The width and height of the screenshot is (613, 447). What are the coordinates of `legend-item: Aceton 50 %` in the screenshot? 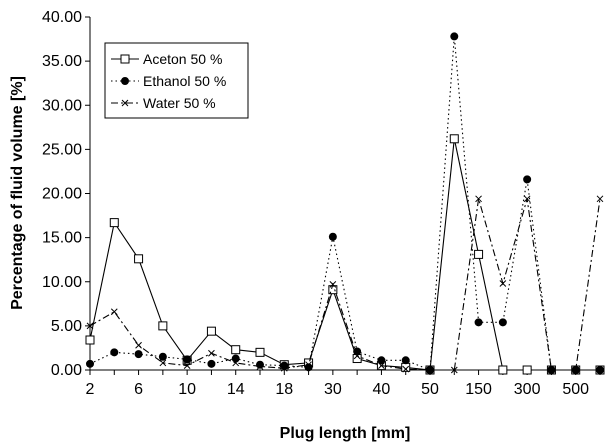 It's located at (166, 59).